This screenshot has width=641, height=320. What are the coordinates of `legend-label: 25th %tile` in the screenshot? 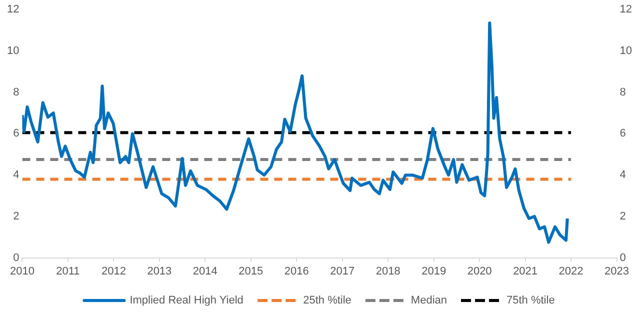 It's located at (327, 300).